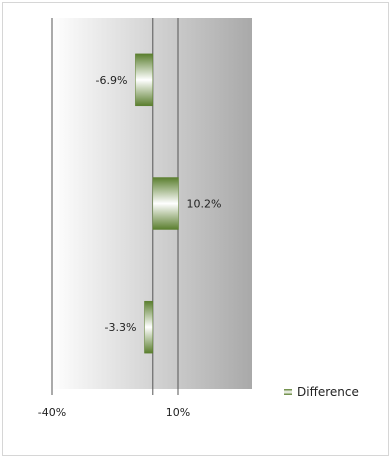 The width and height of the screenshot is (391, 458). What do you see at coordinates (178, 412) in the screenshot?
I see `x-tick-label-1: 10%` at bounding box center [178, 412].